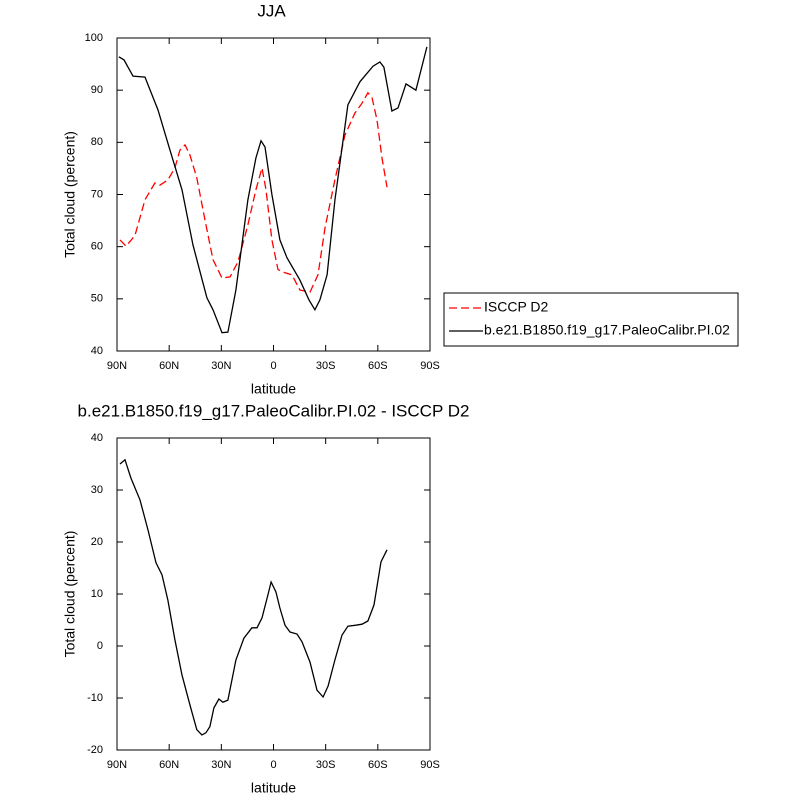 This screenshot has height=805, width=800. Describe the element at coordinates (516, 307) in the screenshot. I see `legend-label: ISCCP D2` at that location.